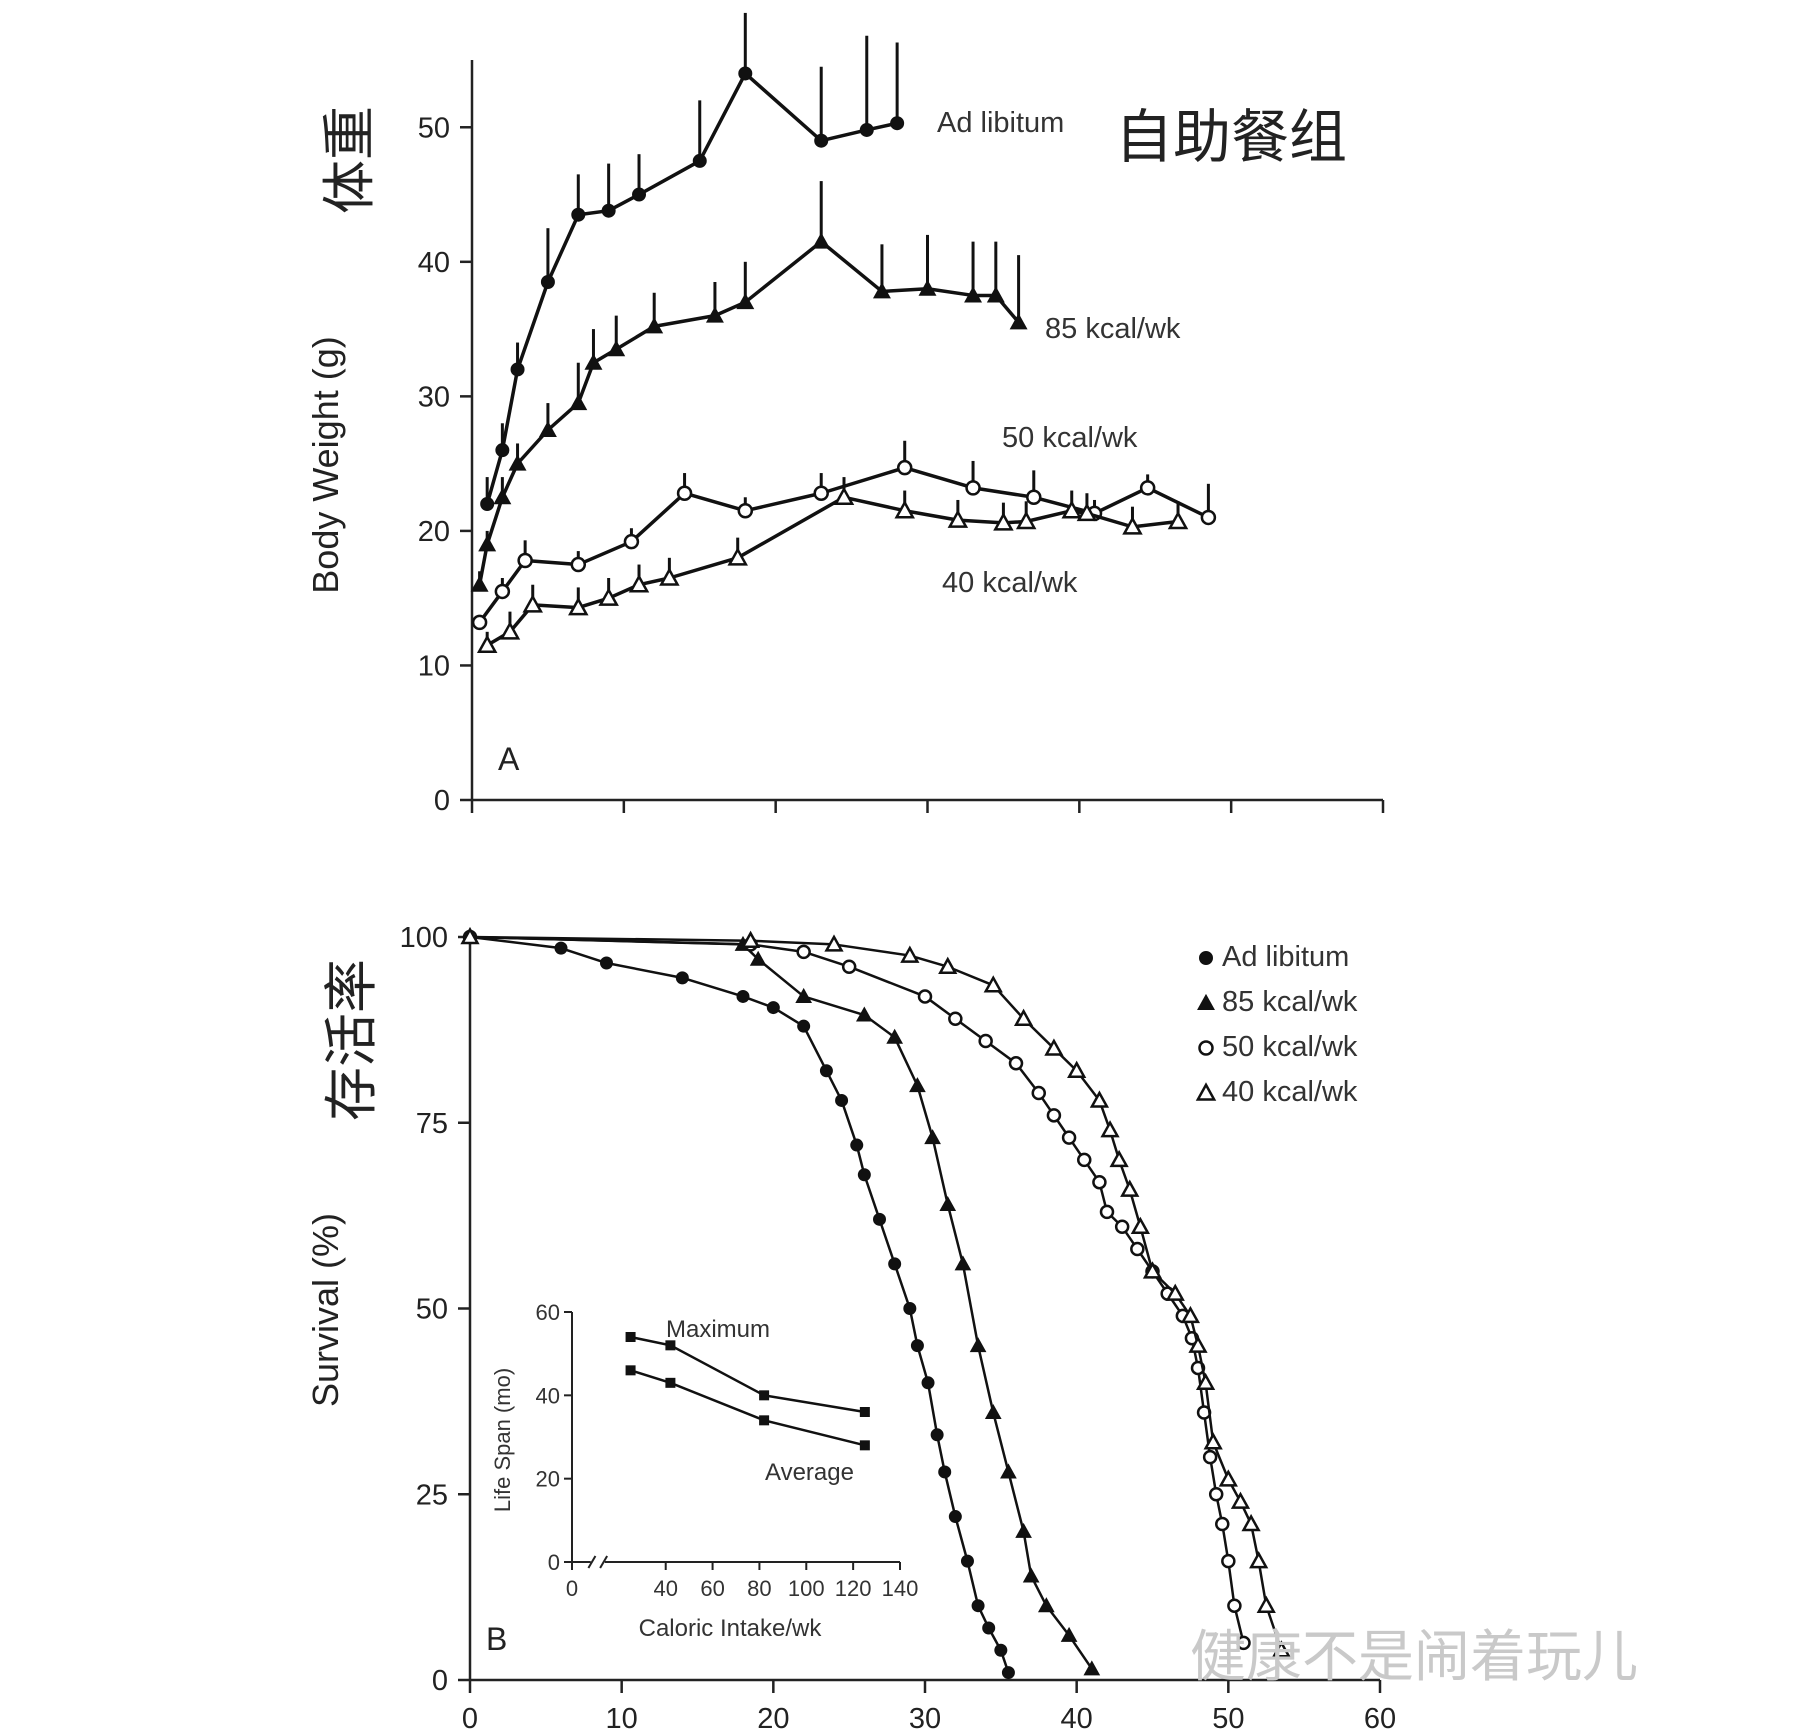 This screenshot has width=1816, height=1732. Describe the element at coordinates (325, 1310) in the screenshot. I see `panel-b-ylabel: Survival (%)` at that location.